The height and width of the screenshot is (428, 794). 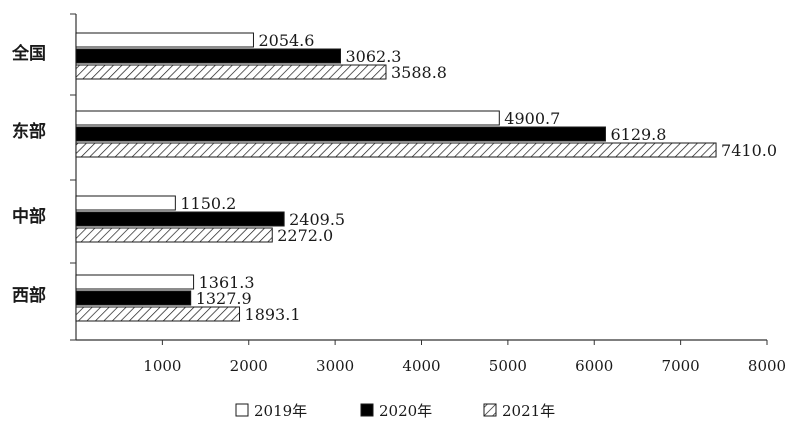 What do you see at coordinates (280, 411) in the screenshot?
I see `legend-label: 2019年` at bounding box center [280, 411].